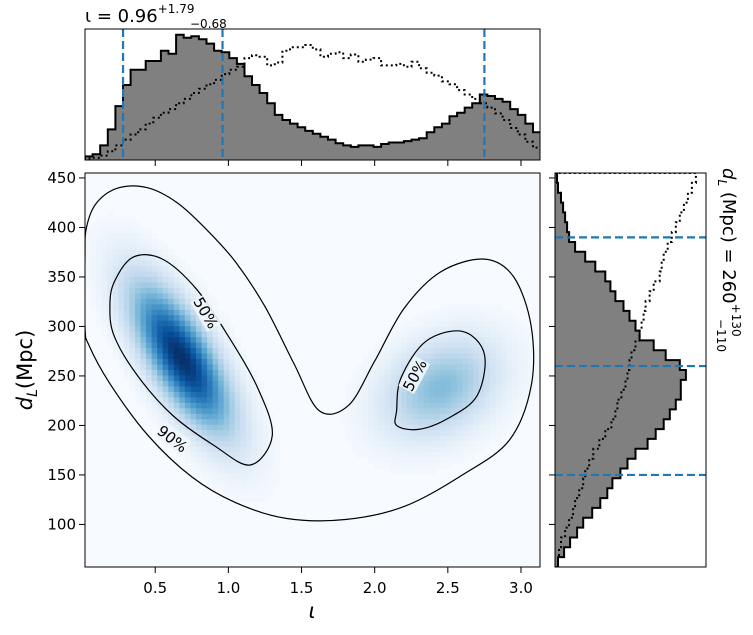 This screenshot has width=753, height=635. I want to click on y-axis-label-sub: L, so click(33, 393).